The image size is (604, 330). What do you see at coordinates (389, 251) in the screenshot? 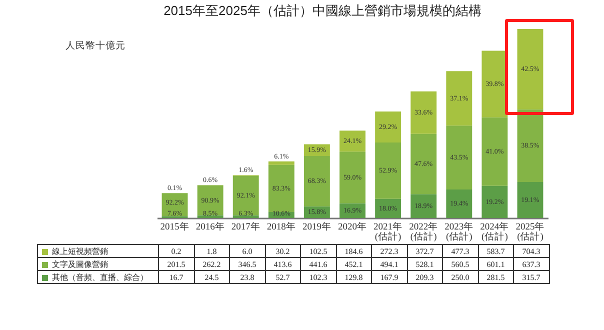
I see `data-label: 272.3` at bounding box center [389, 251].